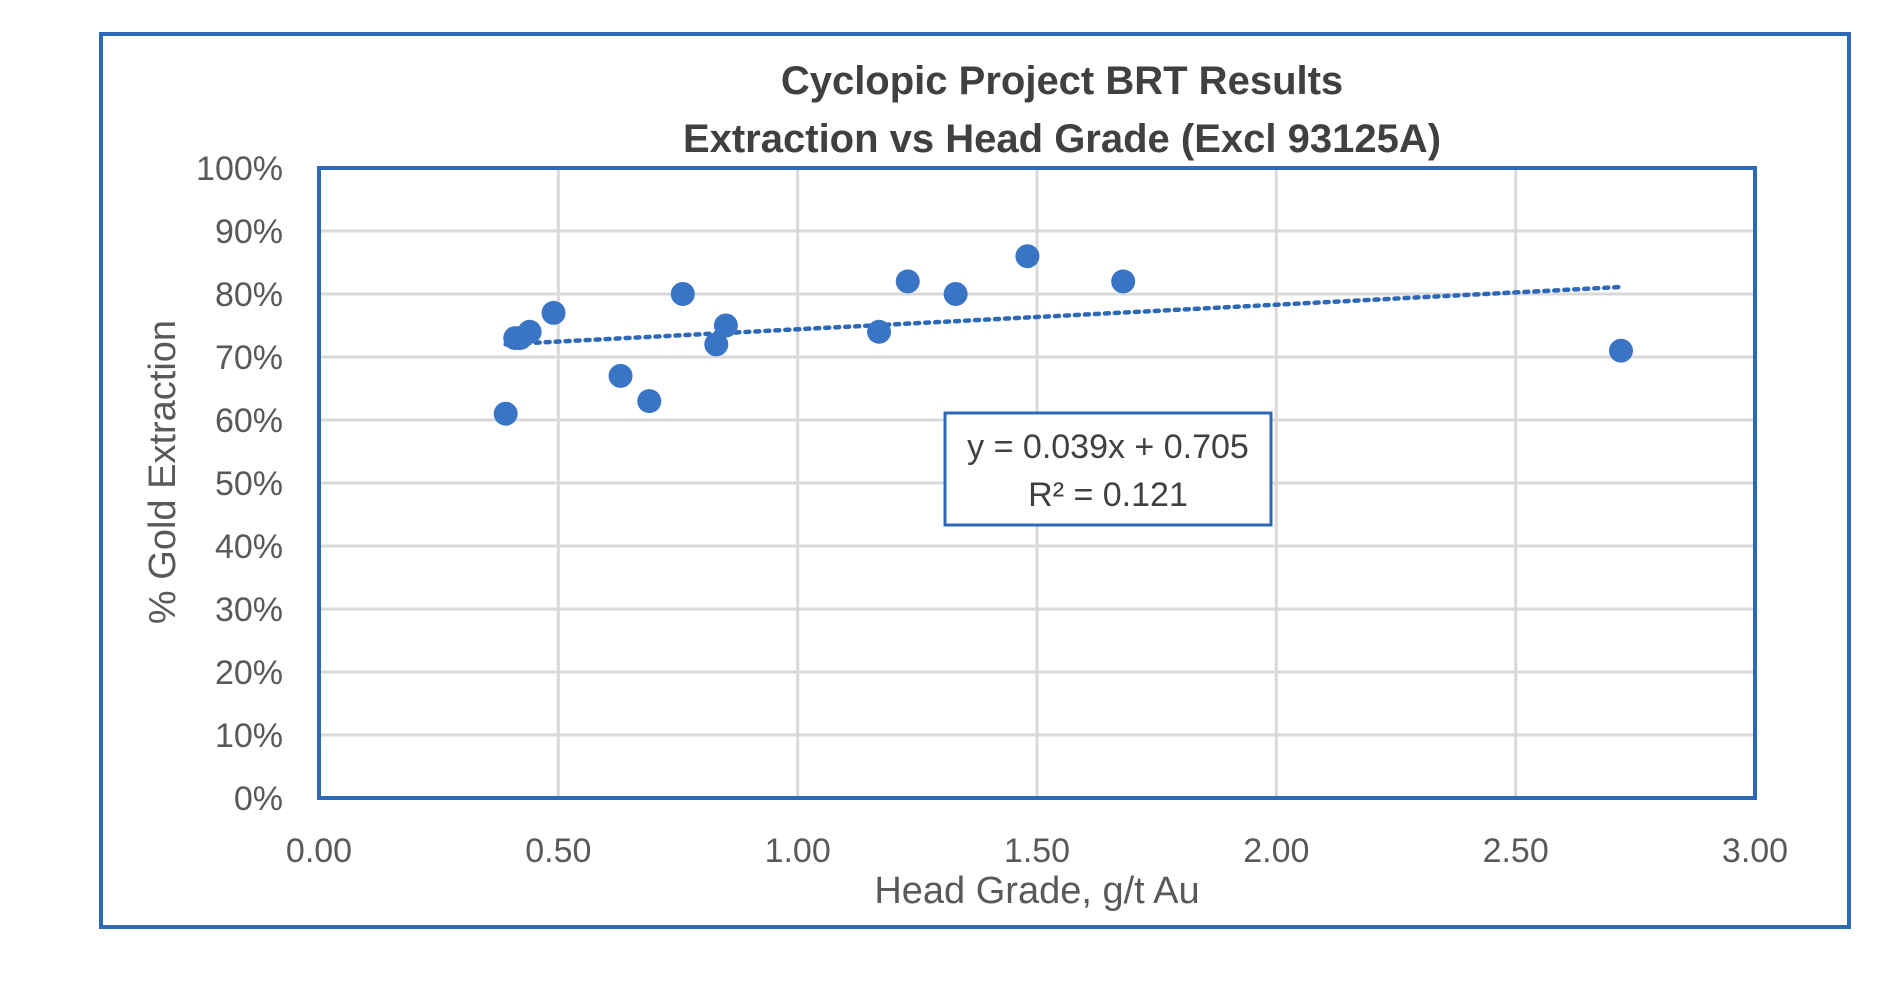  Describe the element at coordinates (249, 232) in the screenshot. I see `y-tick-label: 90%` at that location.